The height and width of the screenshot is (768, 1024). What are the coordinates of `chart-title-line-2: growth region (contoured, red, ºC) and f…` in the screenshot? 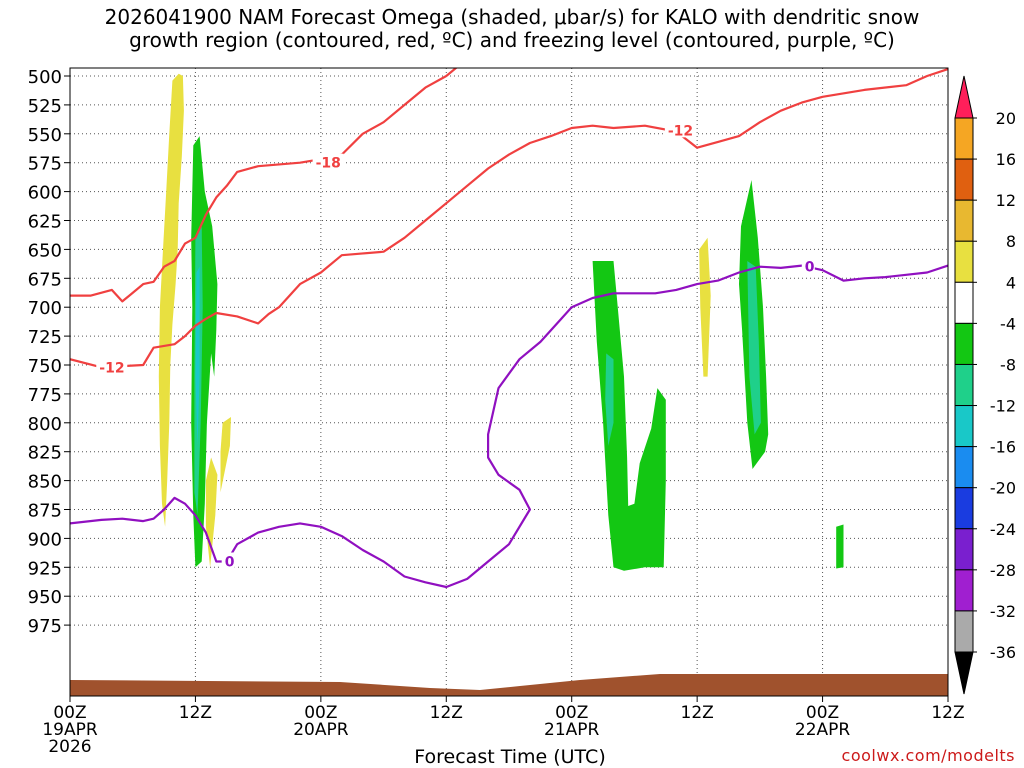 It's located at (512, 40).